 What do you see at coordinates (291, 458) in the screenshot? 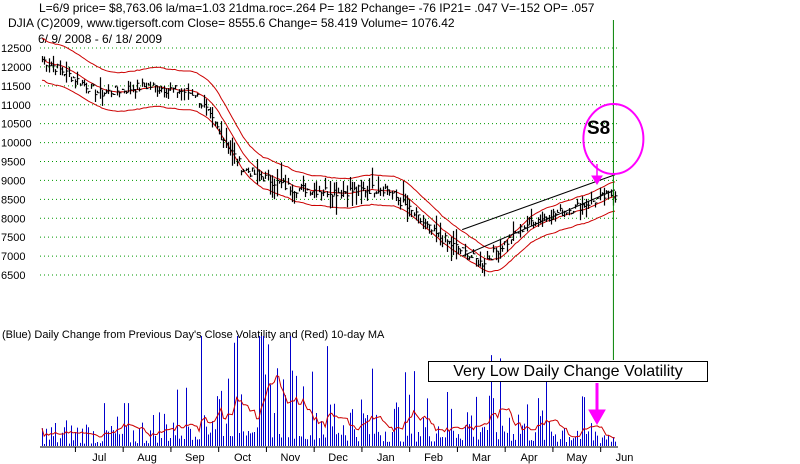
I see `x-tick-label: Nov` at bounding box center [291, 458].